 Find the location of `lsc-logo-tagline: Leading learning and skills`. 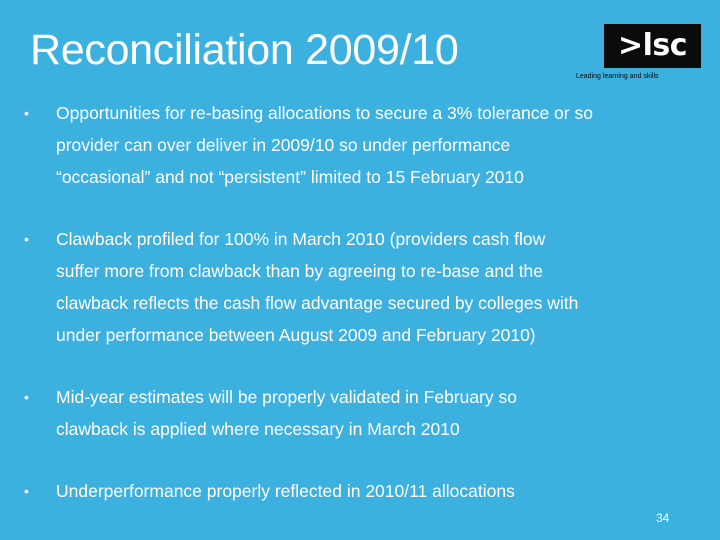

lsc-logo-tagline: Leading learning and skills is located at coordinates (617, 76).